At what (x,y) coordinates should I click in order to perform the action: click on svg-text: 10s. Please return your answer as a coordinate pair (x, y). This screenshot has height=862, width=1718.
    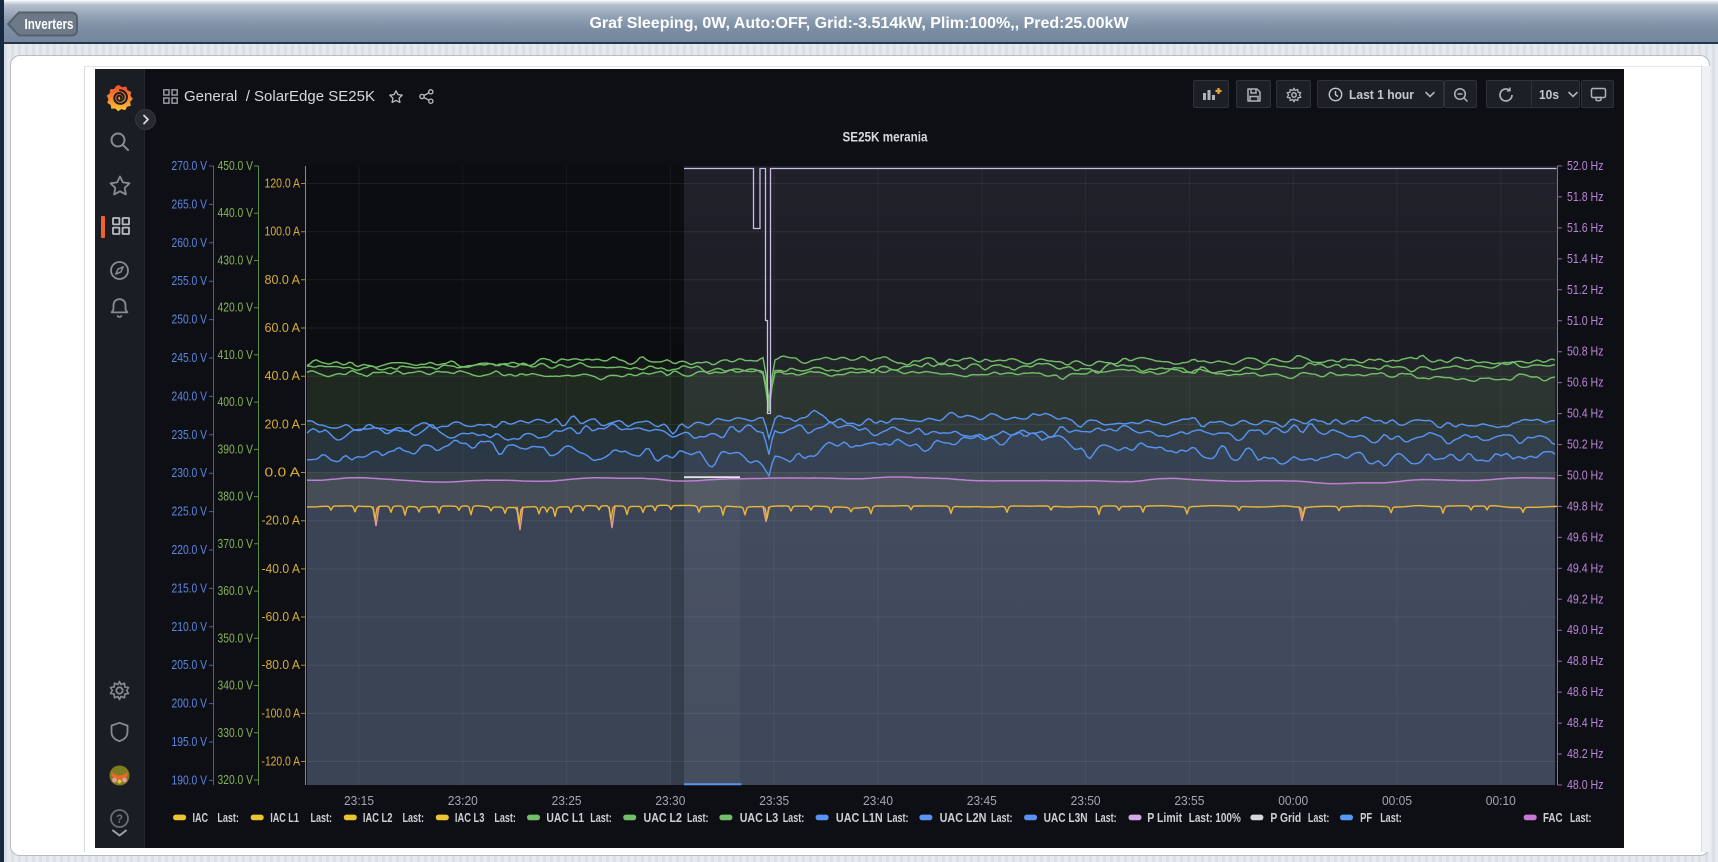
    Looking at the image, I should click on (1549, 94).